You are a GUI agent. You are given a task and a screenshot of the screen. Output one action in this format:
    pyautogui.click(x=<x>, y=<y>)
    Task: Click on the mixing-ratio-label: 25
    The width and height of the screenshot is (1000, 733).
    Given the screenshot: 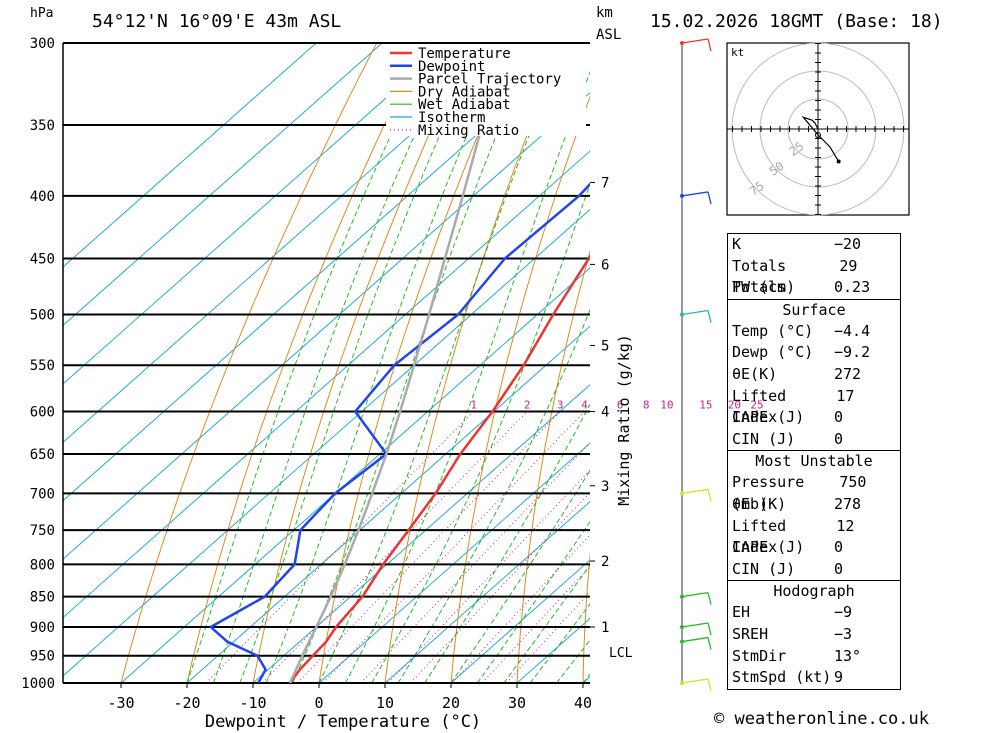 What is the action you would take?
    pyautogui.click(x=756, y=404)
    